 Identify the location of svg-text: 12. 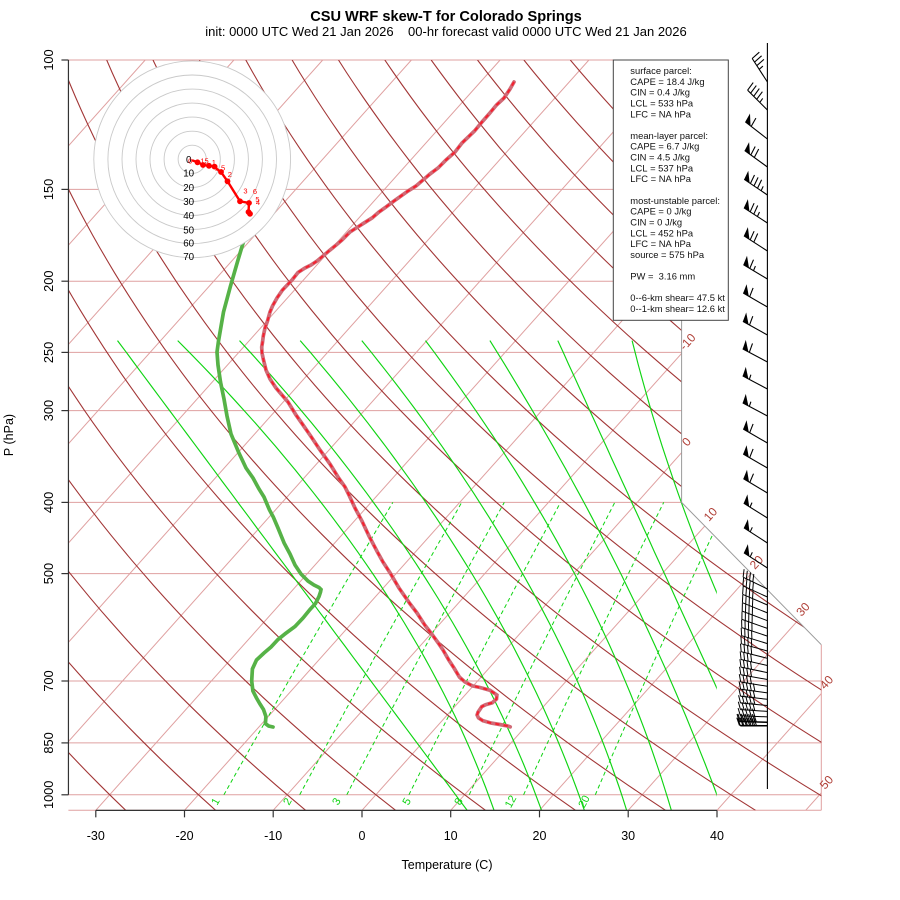
(511, 801).